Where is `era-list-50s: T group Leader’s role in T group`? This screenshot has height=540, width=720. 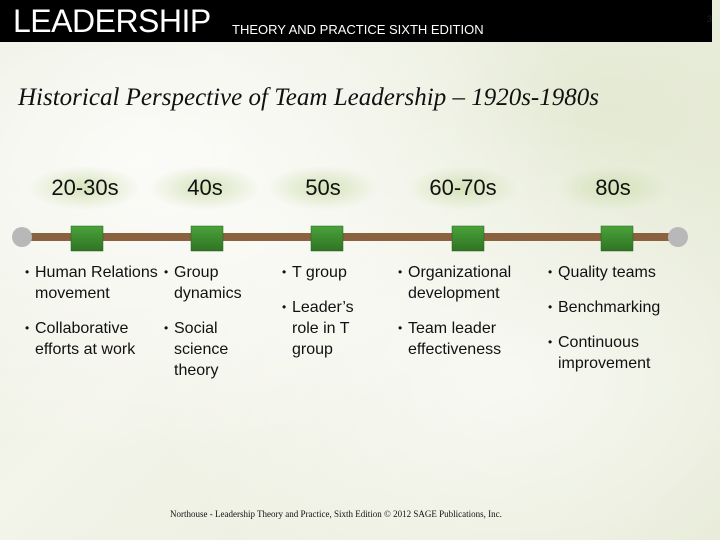
era-list-50s: T group Leader’s role in T group is located at coordinates (332, 318).